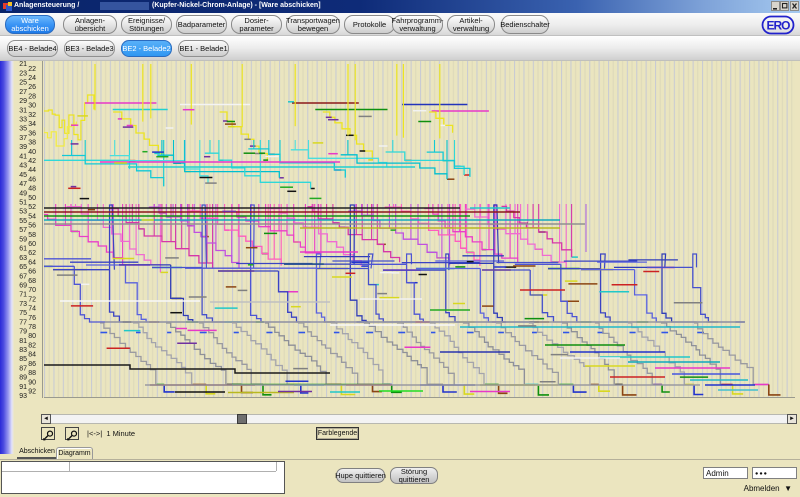 This screenshot has width=800, height=497. What do you see at coordinates (23, 387) in the screenshot?
I see `svg-text: 91` at bounding box center [23, 387].